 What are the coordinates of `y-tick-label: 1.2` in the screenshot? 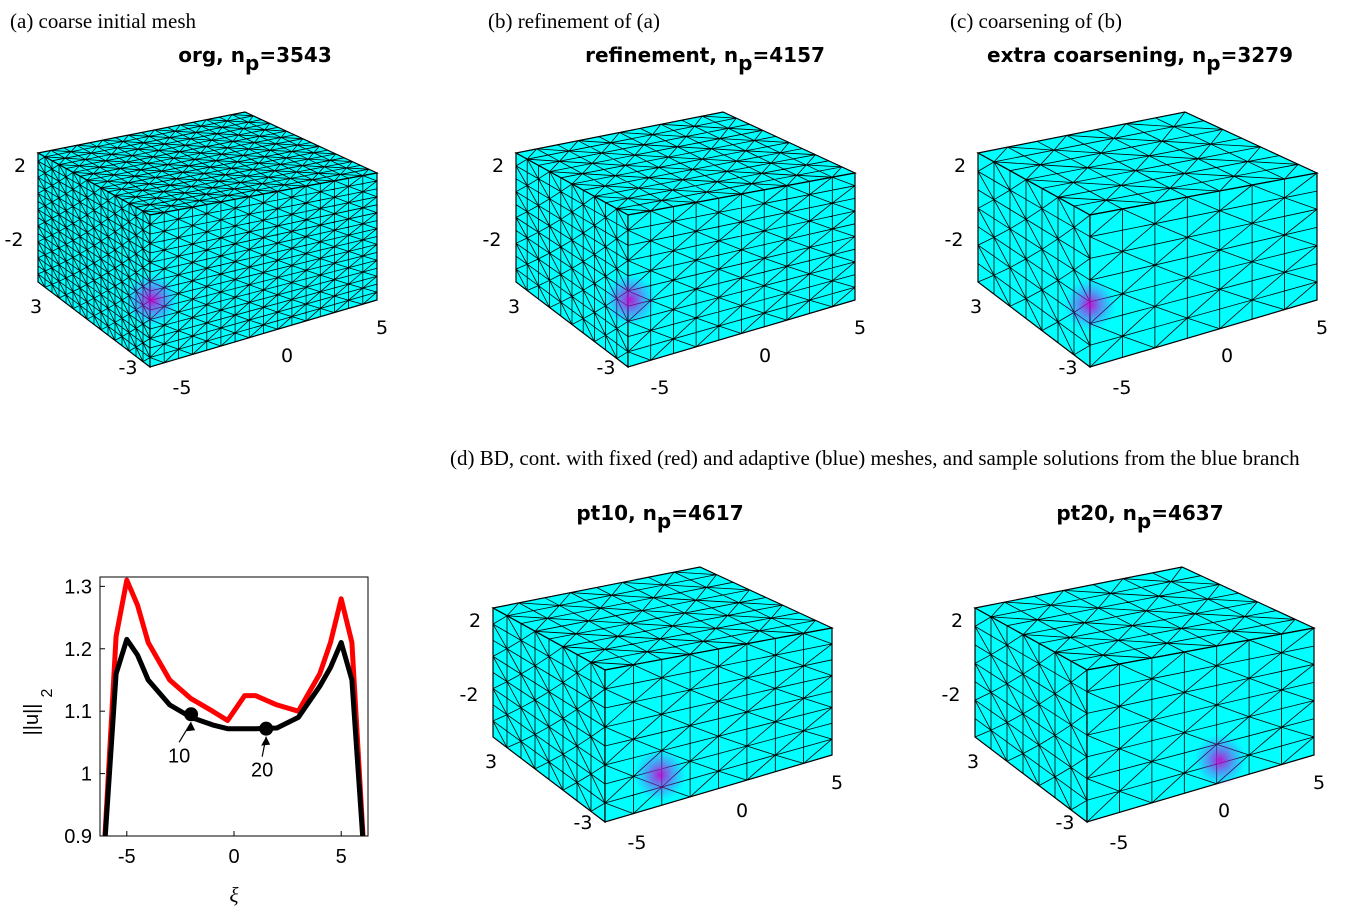 It's located at (78, 650).